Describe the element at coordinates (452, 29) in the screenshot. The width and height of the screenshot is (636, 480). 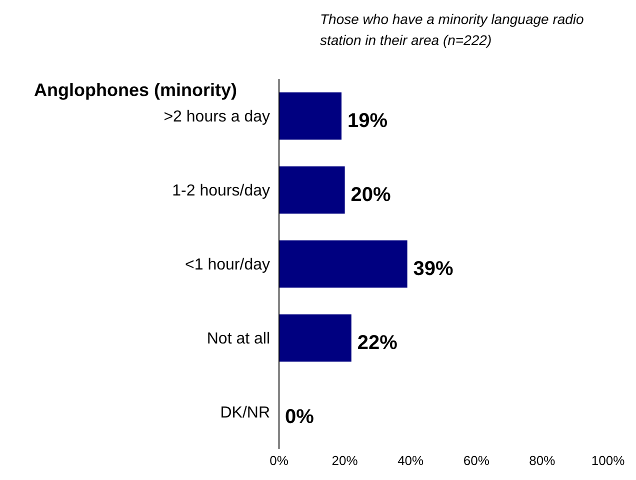
I see `chart-subtitle: Those who have a minority language radio station in their area (n=222)` at that location.